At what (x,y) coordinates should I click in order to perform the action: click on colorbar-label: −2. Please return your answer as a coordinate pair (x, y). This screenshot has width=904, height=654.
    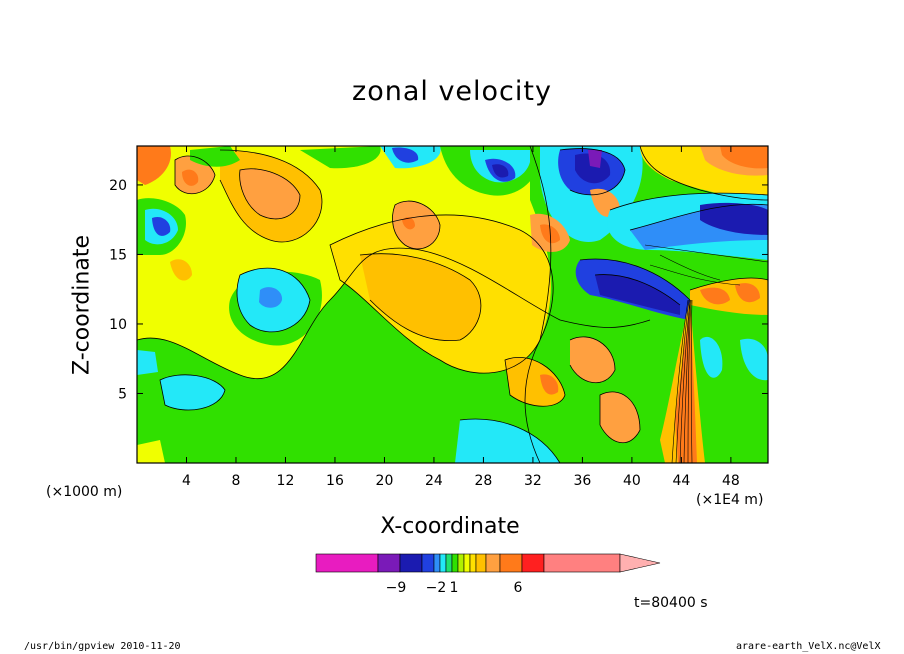
    Looking at the image, I should click on (436, 588).